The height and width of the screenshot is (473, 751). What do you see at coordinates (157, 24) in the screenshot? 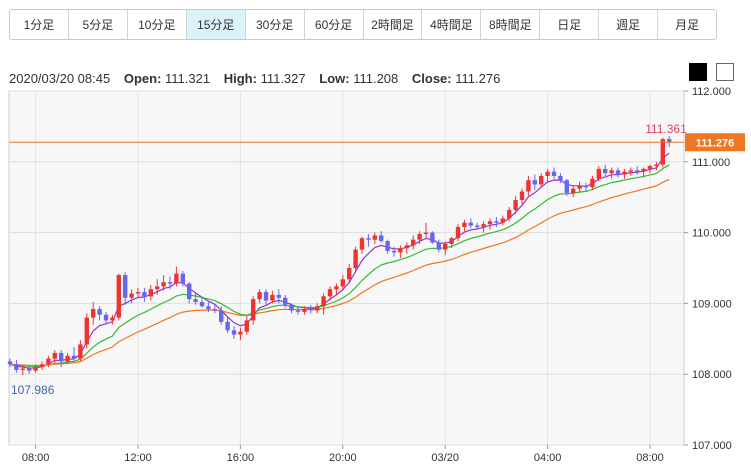
I see `tab-timeframe: 10分足` at bounding box center [157, 24].